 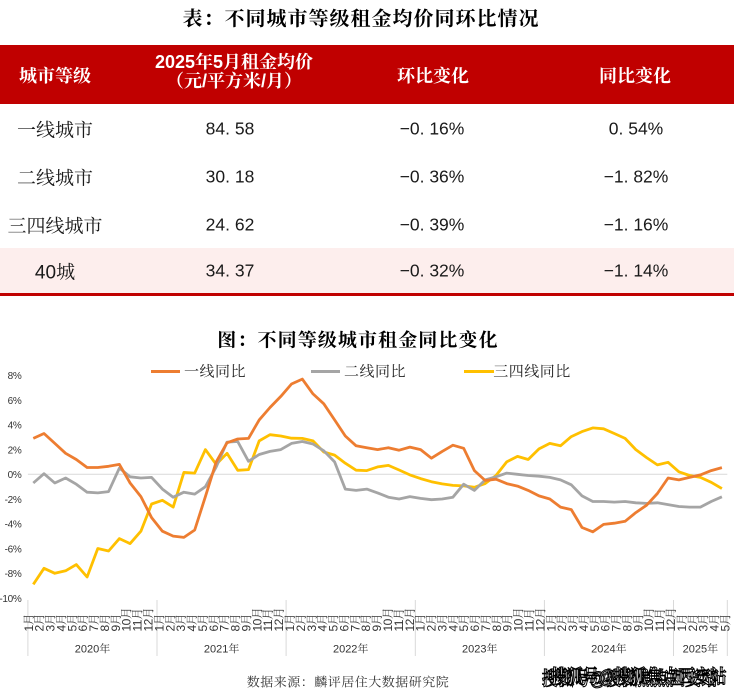 What do you see at coordinates (11, 599) in the screenshot?
I see `svg-text: -10%` at bounding box center [11, 599].